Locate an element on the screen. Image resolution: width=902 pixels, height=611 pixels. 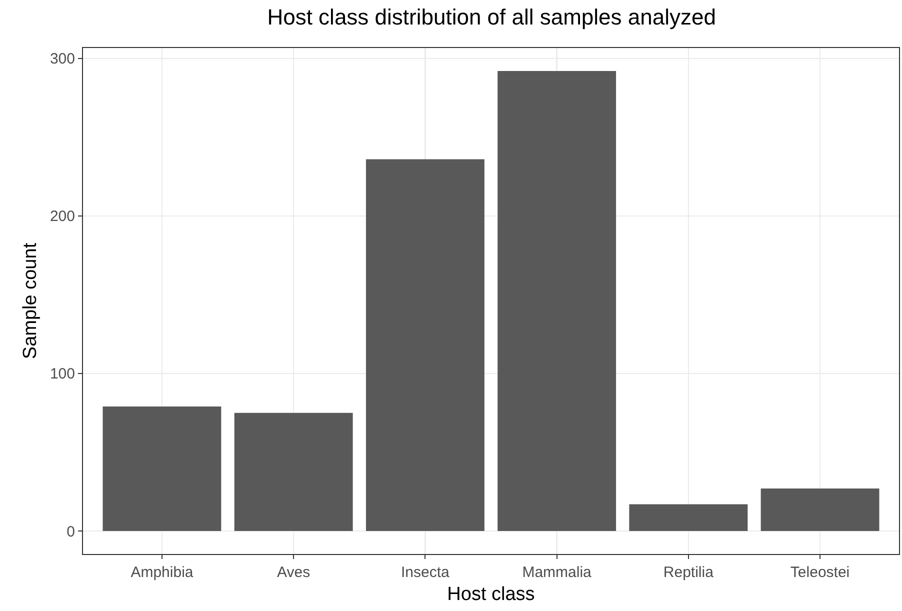
x-tick-label: Insecta is located at coordinates (425, 572).